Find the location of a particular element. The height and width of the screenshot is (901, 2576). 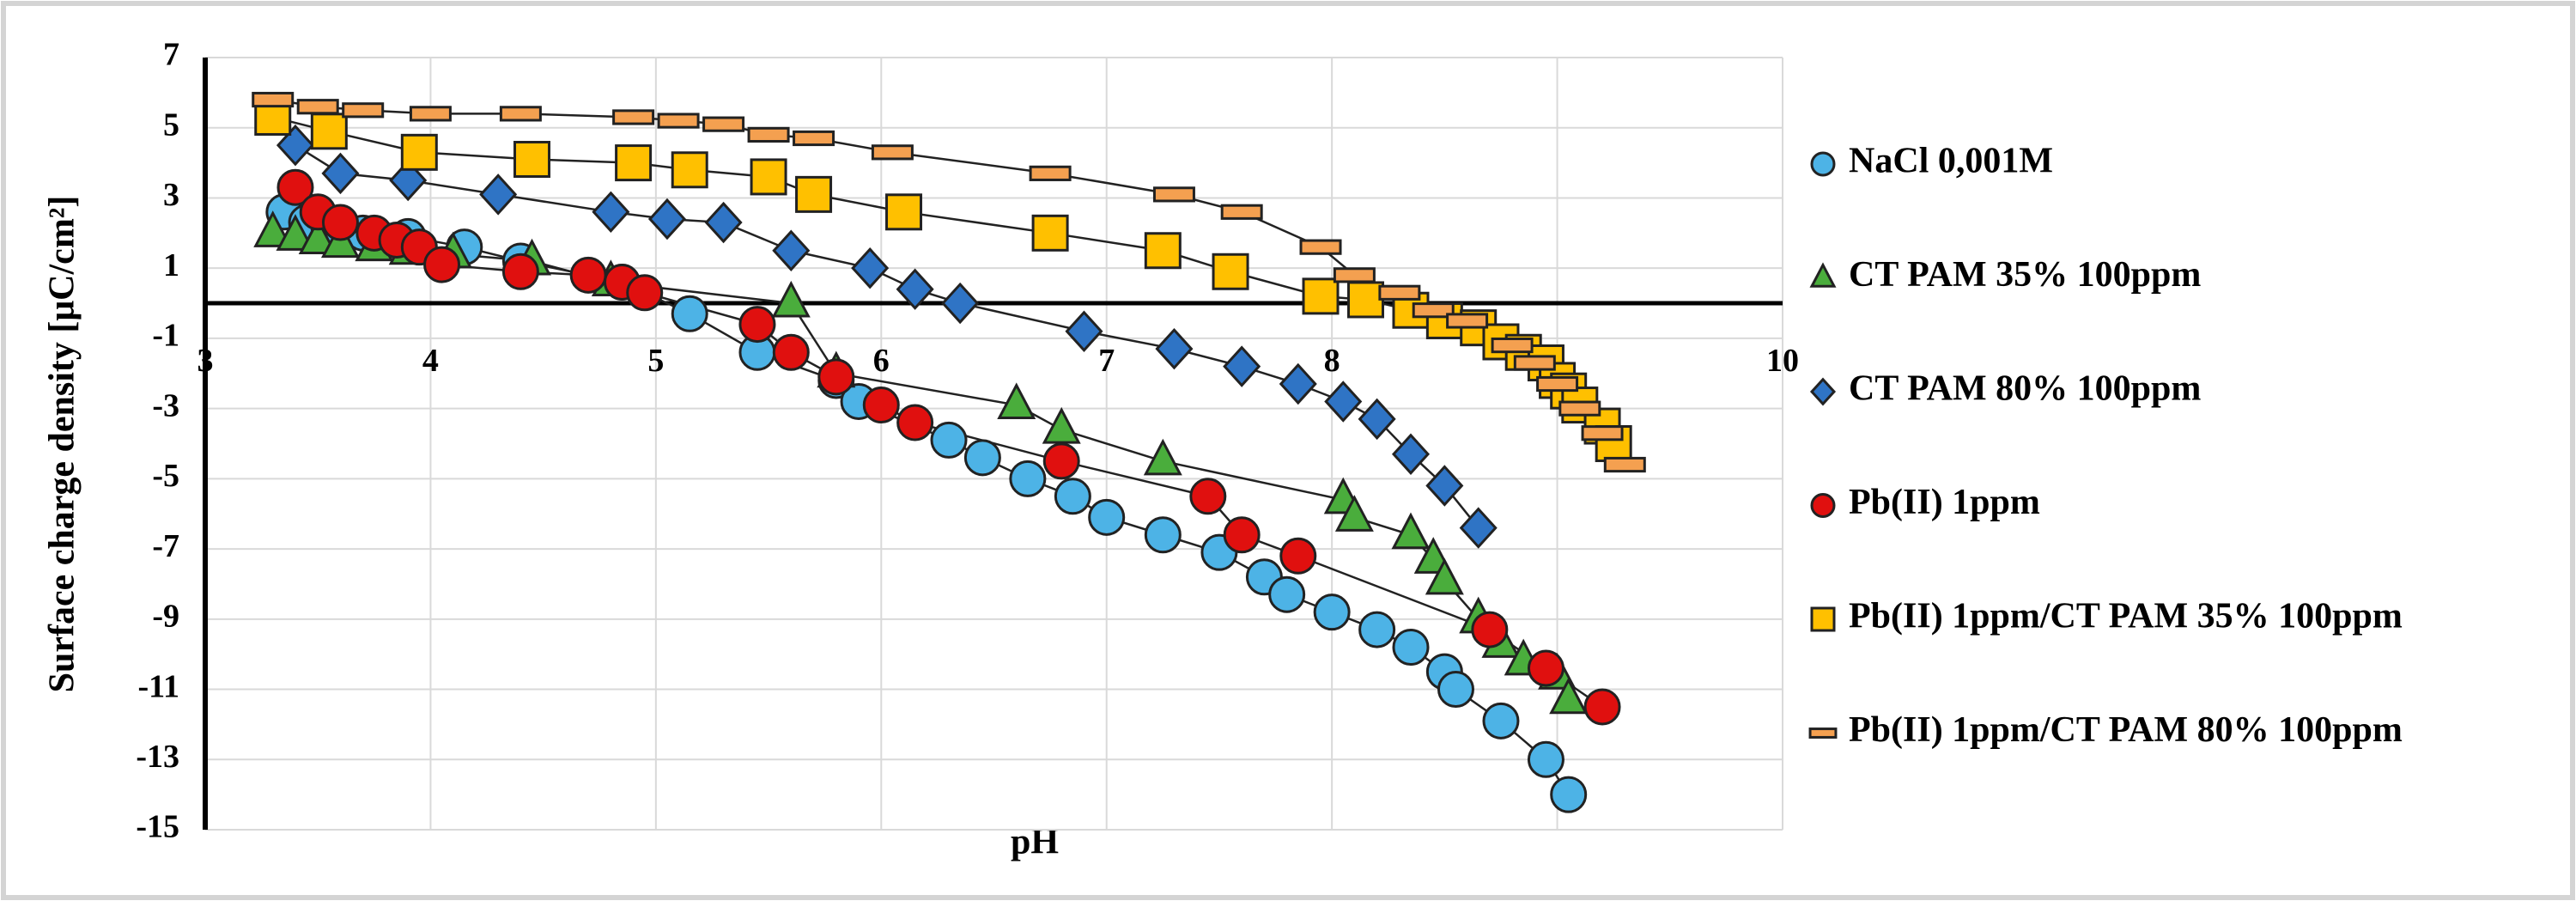

legend-label: Pb(II) 1ppm/CT PAM 35% 100ppm is located at coordinates (2126, 616).